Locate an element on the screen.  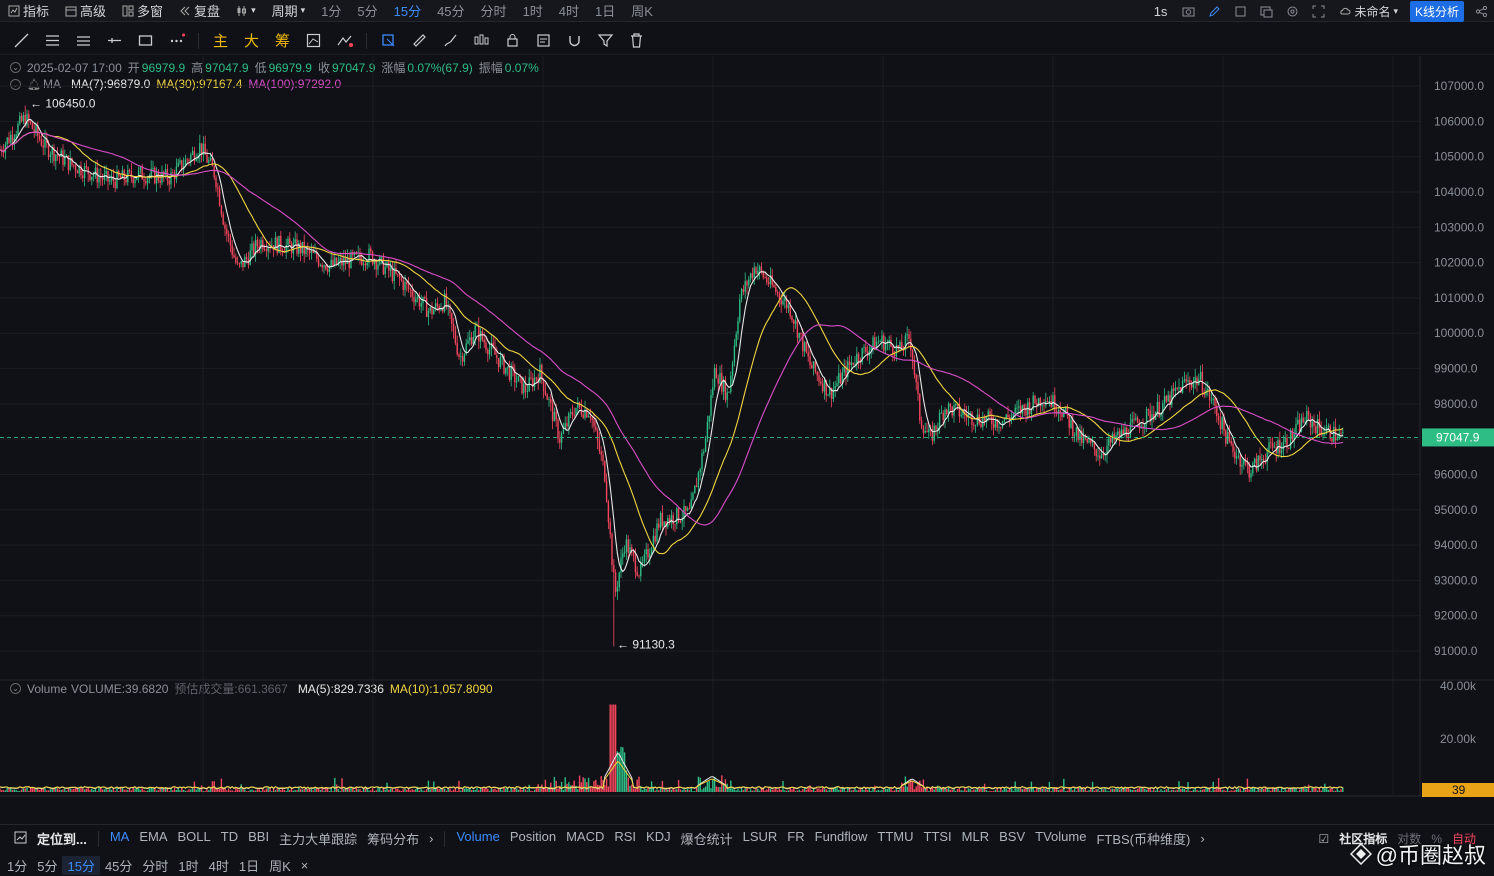
indicator-tab: BBI is located at coordinates (259, 836).